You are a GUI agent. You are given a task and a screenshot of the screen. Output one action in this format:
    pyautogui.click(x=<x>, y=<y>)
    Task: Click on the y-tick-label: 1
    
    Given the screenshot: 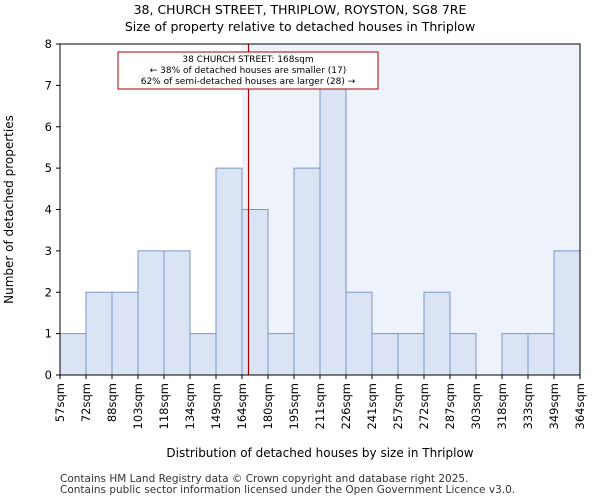 What is the action you would take?
    pyautogui.click(x=48, y=334)
    